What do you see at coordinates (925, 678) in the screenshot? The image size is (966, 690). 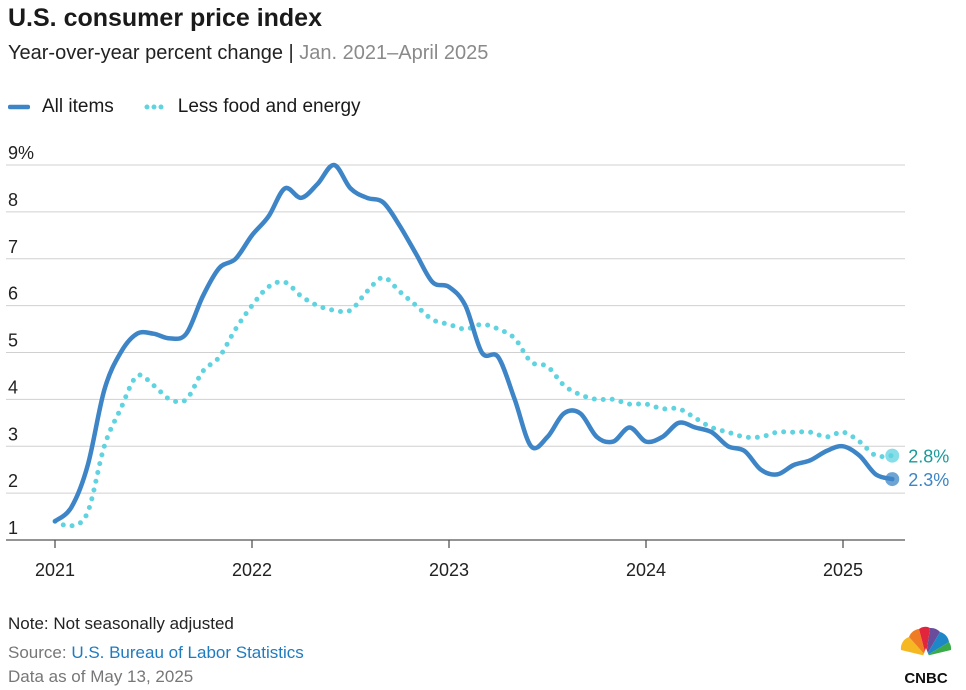 I see `logo-text: CNBC` at bounding box center [925, 678].